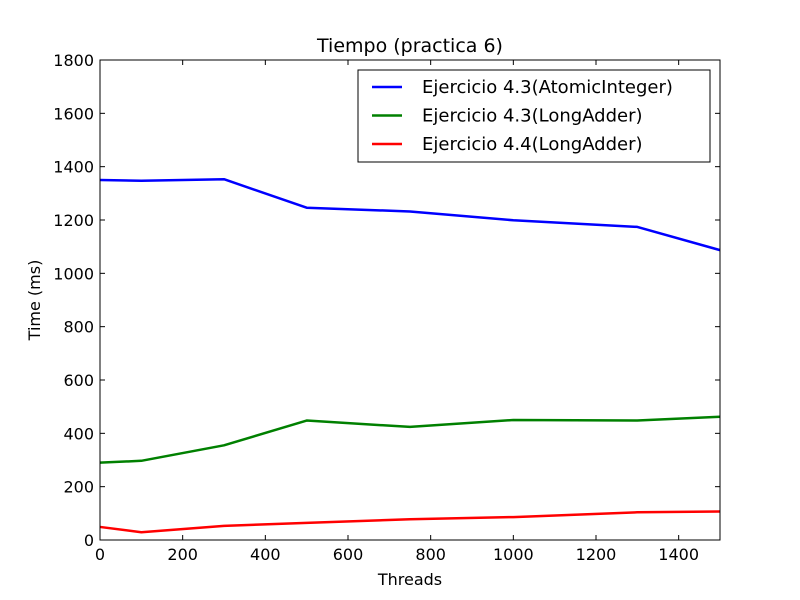  I want to click on x-tick-label: 400, so click(265, 554).